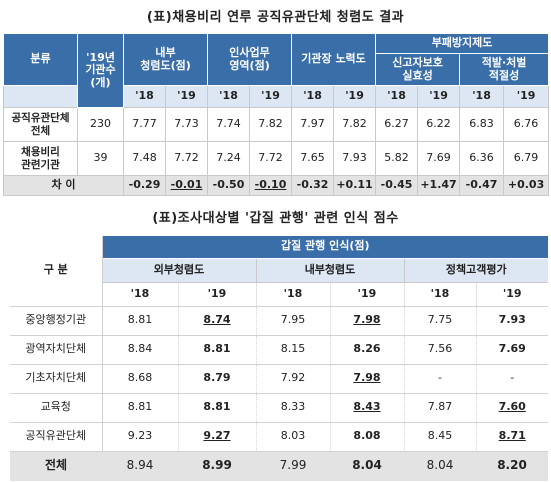  I want to click on header-hr-line2: 영역(점), so click(249, 65).